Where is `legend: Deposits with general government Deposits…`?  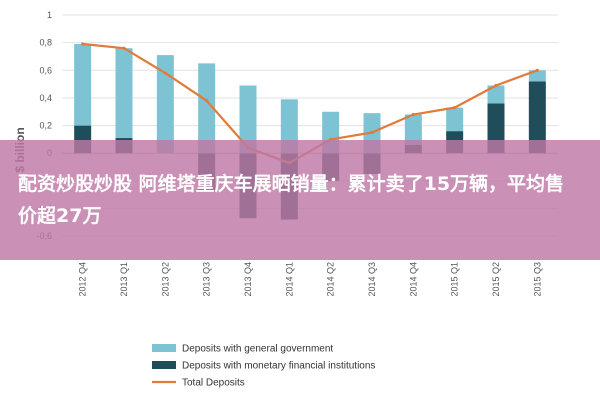
legend: Deposits with general government Deposits… is located at coordinates (263, 366).